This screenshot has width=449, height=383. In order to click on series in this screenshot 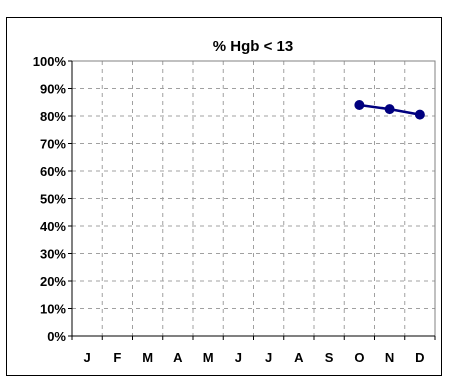, I will do `click(389, 110)`.